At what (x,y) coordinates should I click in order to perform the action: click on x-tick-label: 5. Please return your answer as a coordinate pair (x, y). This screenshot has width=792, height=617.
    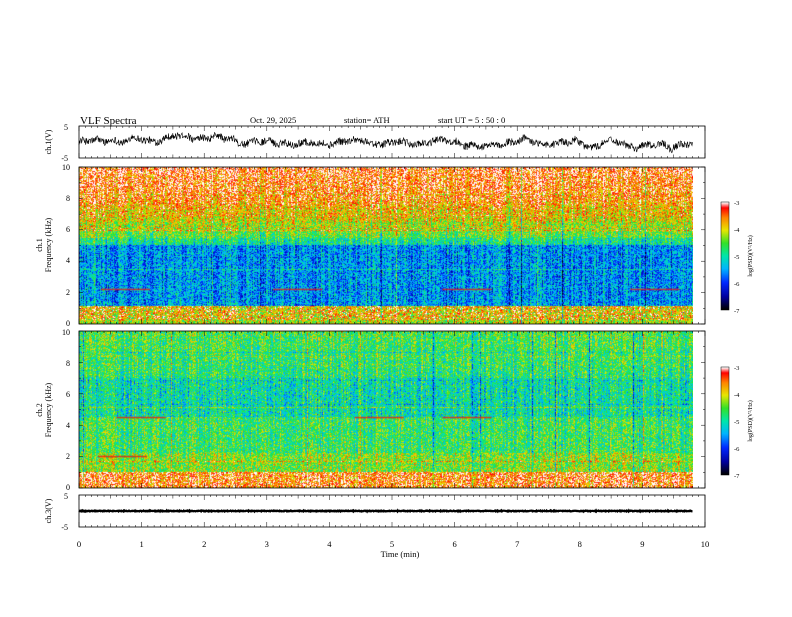
    Looking at the image, I should click on (392, 544).